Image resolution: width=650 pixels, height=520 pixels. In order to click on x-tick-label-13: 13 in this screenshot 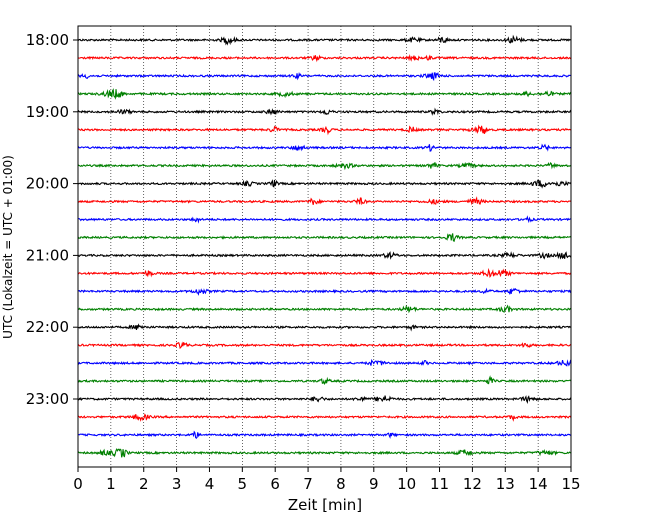, I will do `click(505, 484)`.